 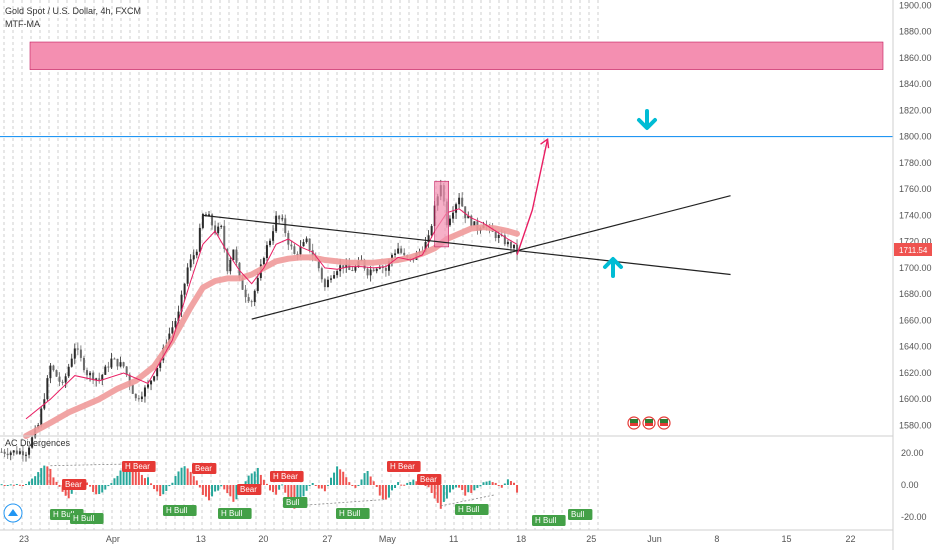 I want to click on oscillator-axis: 20.00 0.00 -20.00, so click(x=914, y=485).